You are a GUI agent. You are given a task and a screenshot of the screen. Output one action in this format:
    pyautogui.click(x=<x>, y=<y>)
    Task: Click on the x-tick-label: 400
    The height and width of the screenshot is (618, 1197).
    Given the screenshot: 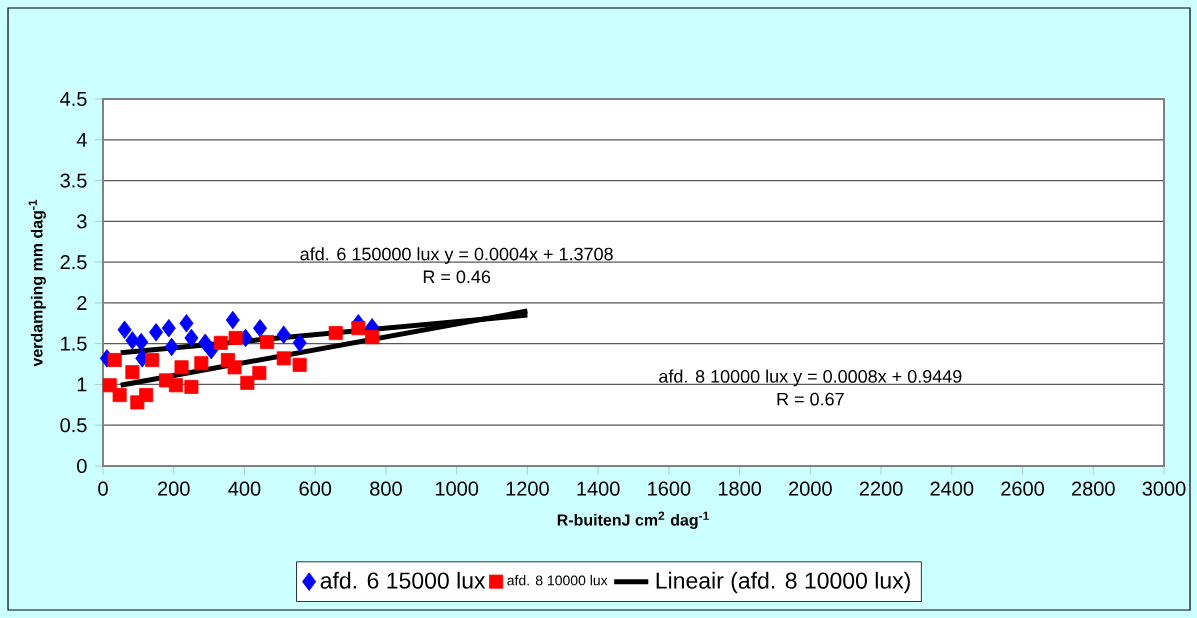 What is the action you would take?
    pyautogui.click(x=244, y=488)
    